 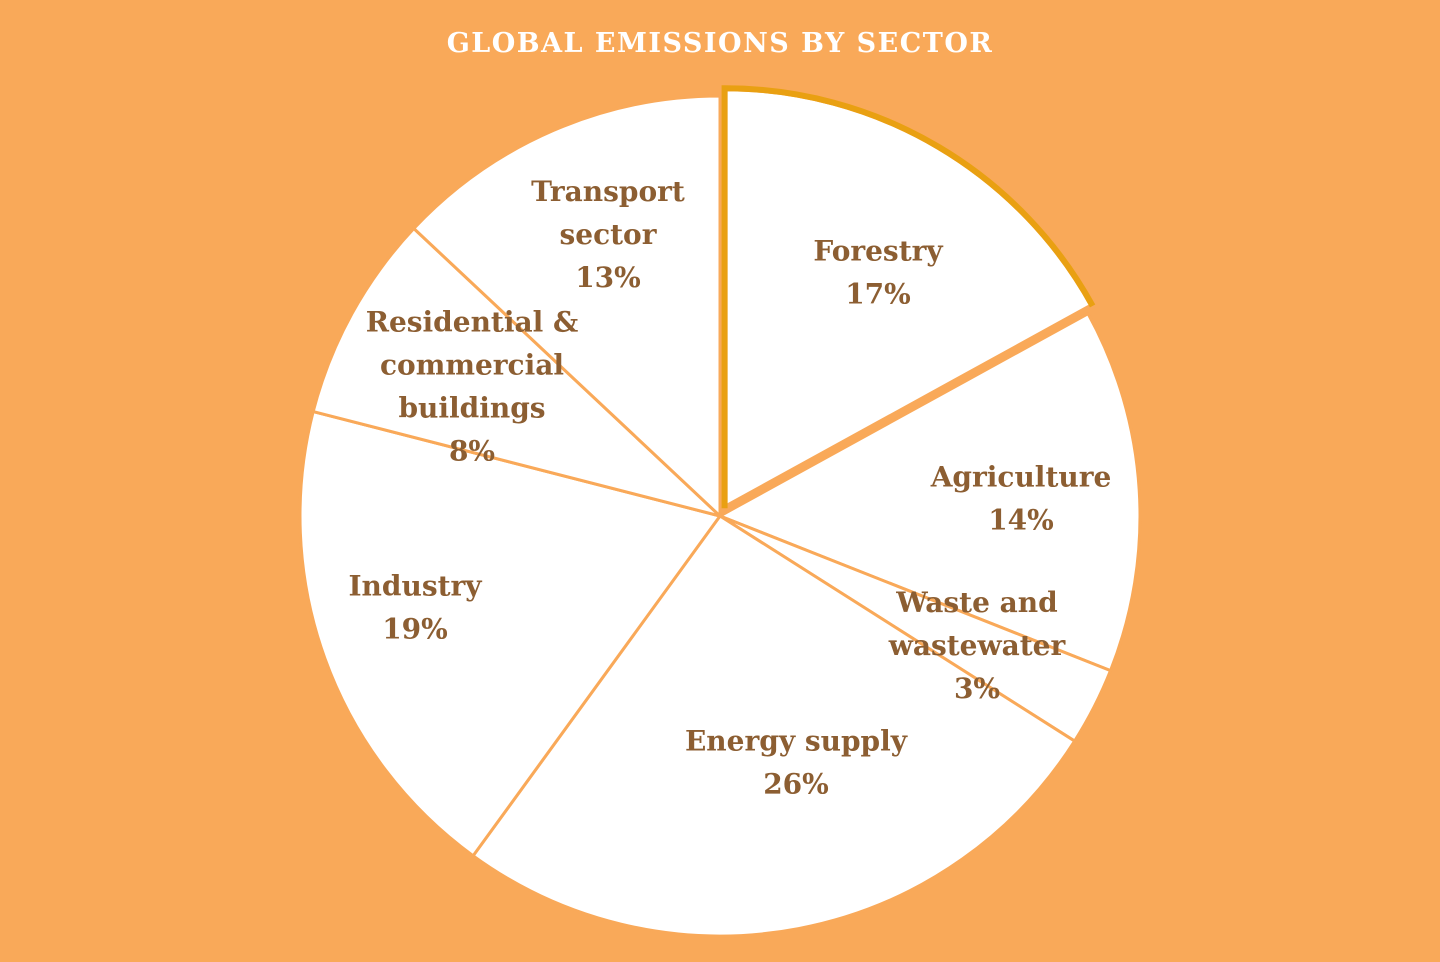 I want to click on slice-label-industry: Industry 19%, so click(x=415, y=608).